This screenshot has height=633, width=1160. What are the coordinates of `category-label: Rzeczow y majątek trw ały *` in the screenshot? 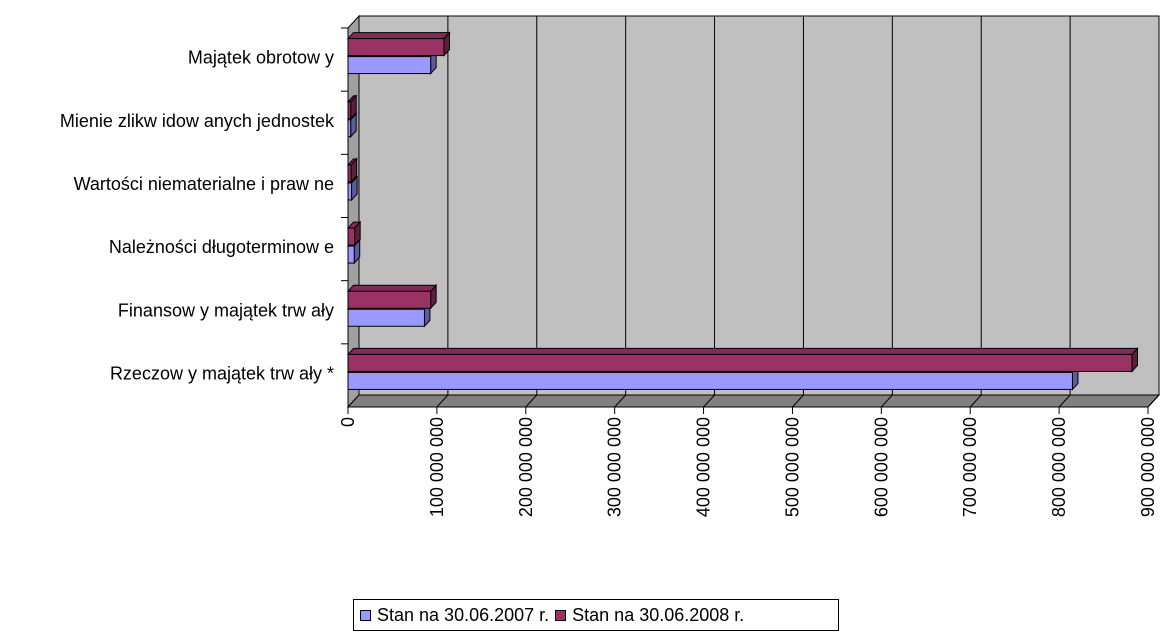 It's located at (222, 373).